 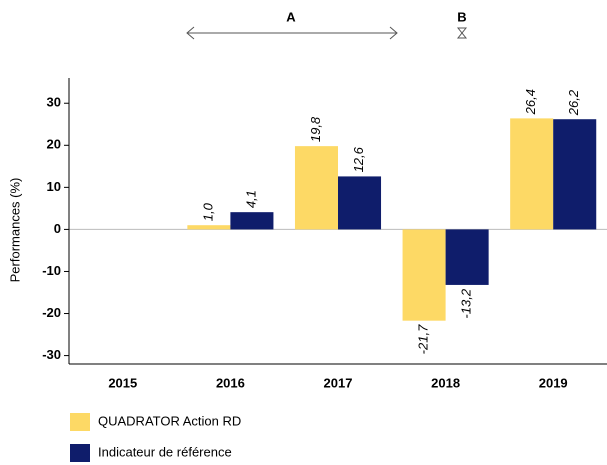 What do you see at coordinates (466, 303) in the screenshot?
I see `data-label: -13,2` at bounding box center [466, 303].